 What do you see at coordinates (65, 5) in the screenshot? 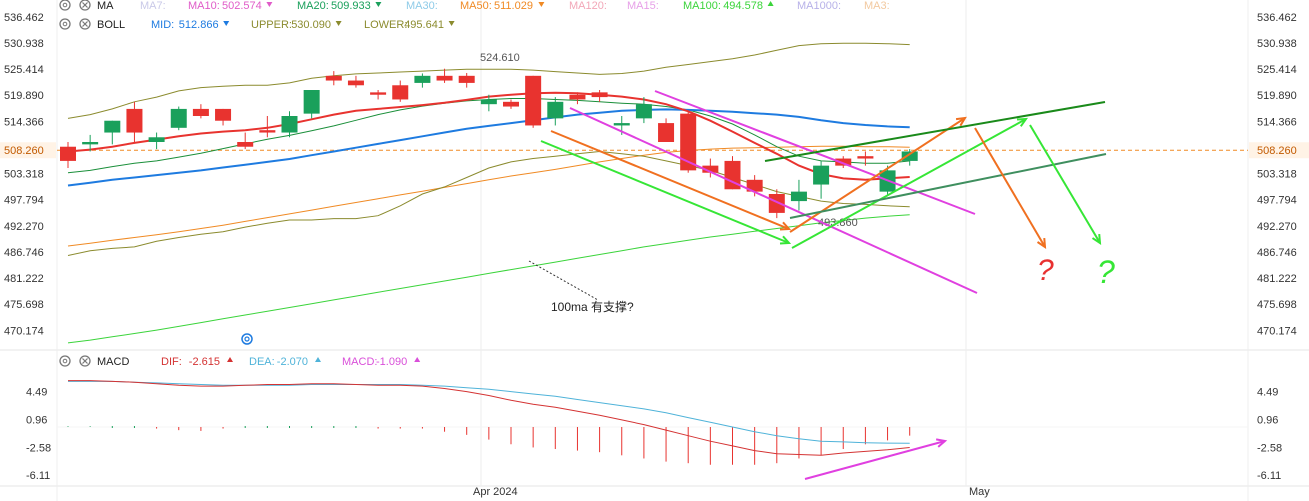
I see `legend_ma-settings-icon` at bounding box center [65, 5].